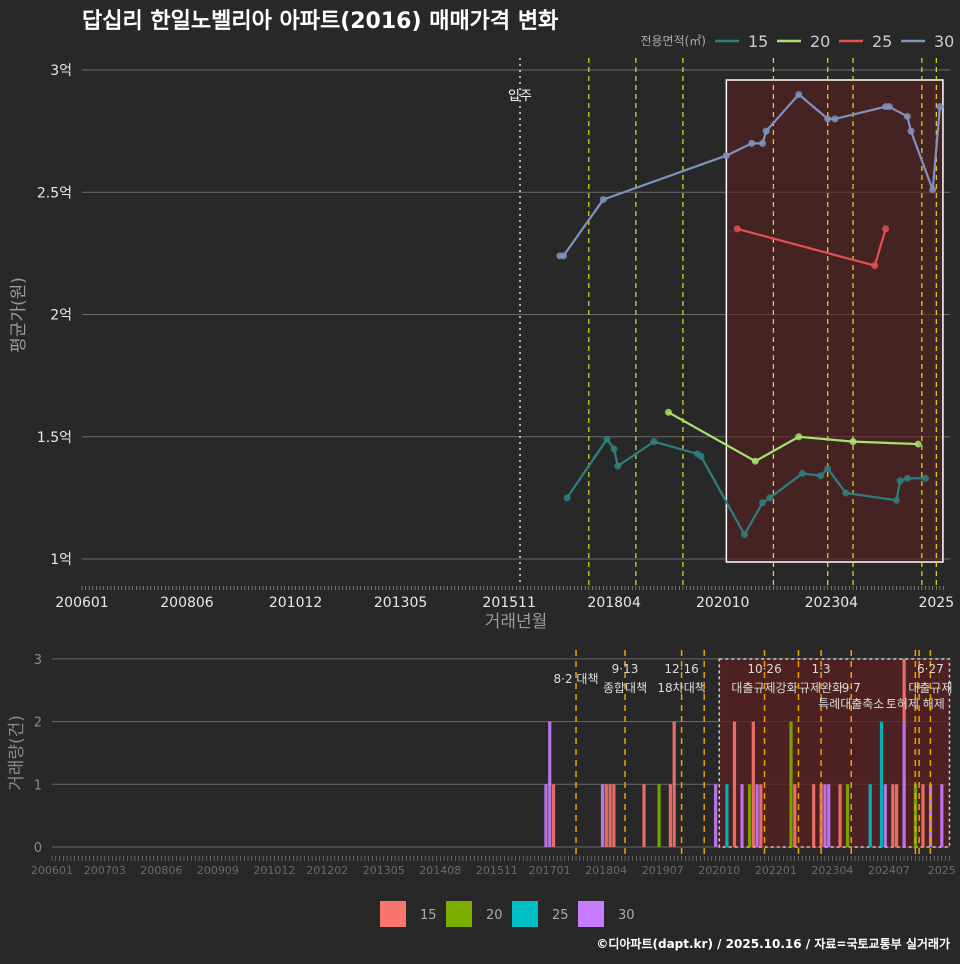  What do you see at coordinates (187, 603) in the screenshot?
I see `x-tick-label: 200806` at bounding box center [187, 603].